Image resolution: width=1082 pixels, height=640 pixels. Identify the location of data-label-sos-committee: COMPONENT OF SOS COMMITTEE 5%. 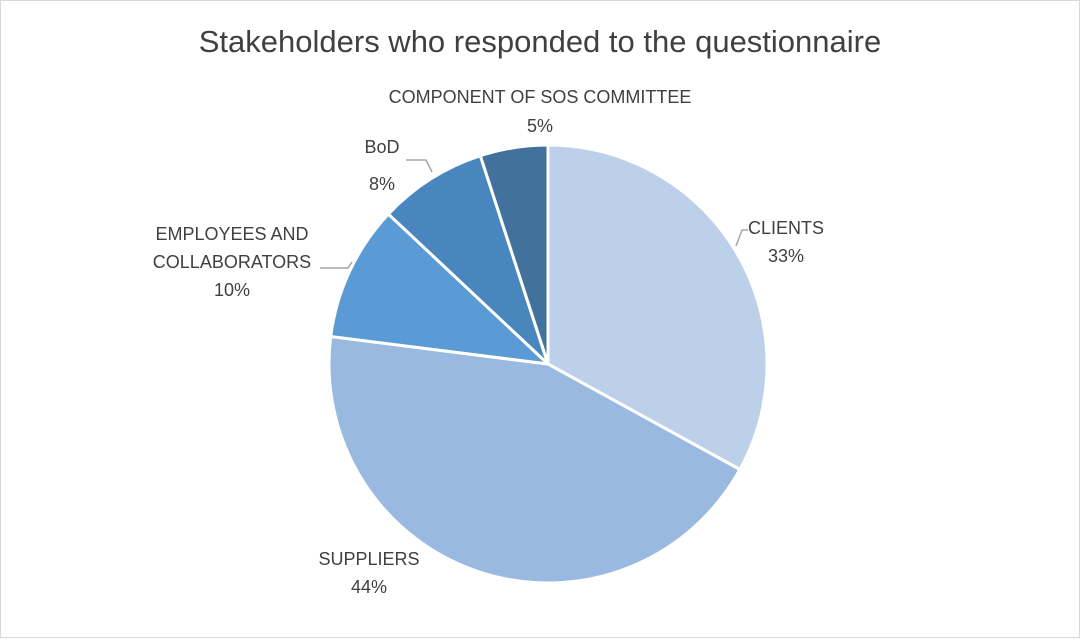
(540, 111).